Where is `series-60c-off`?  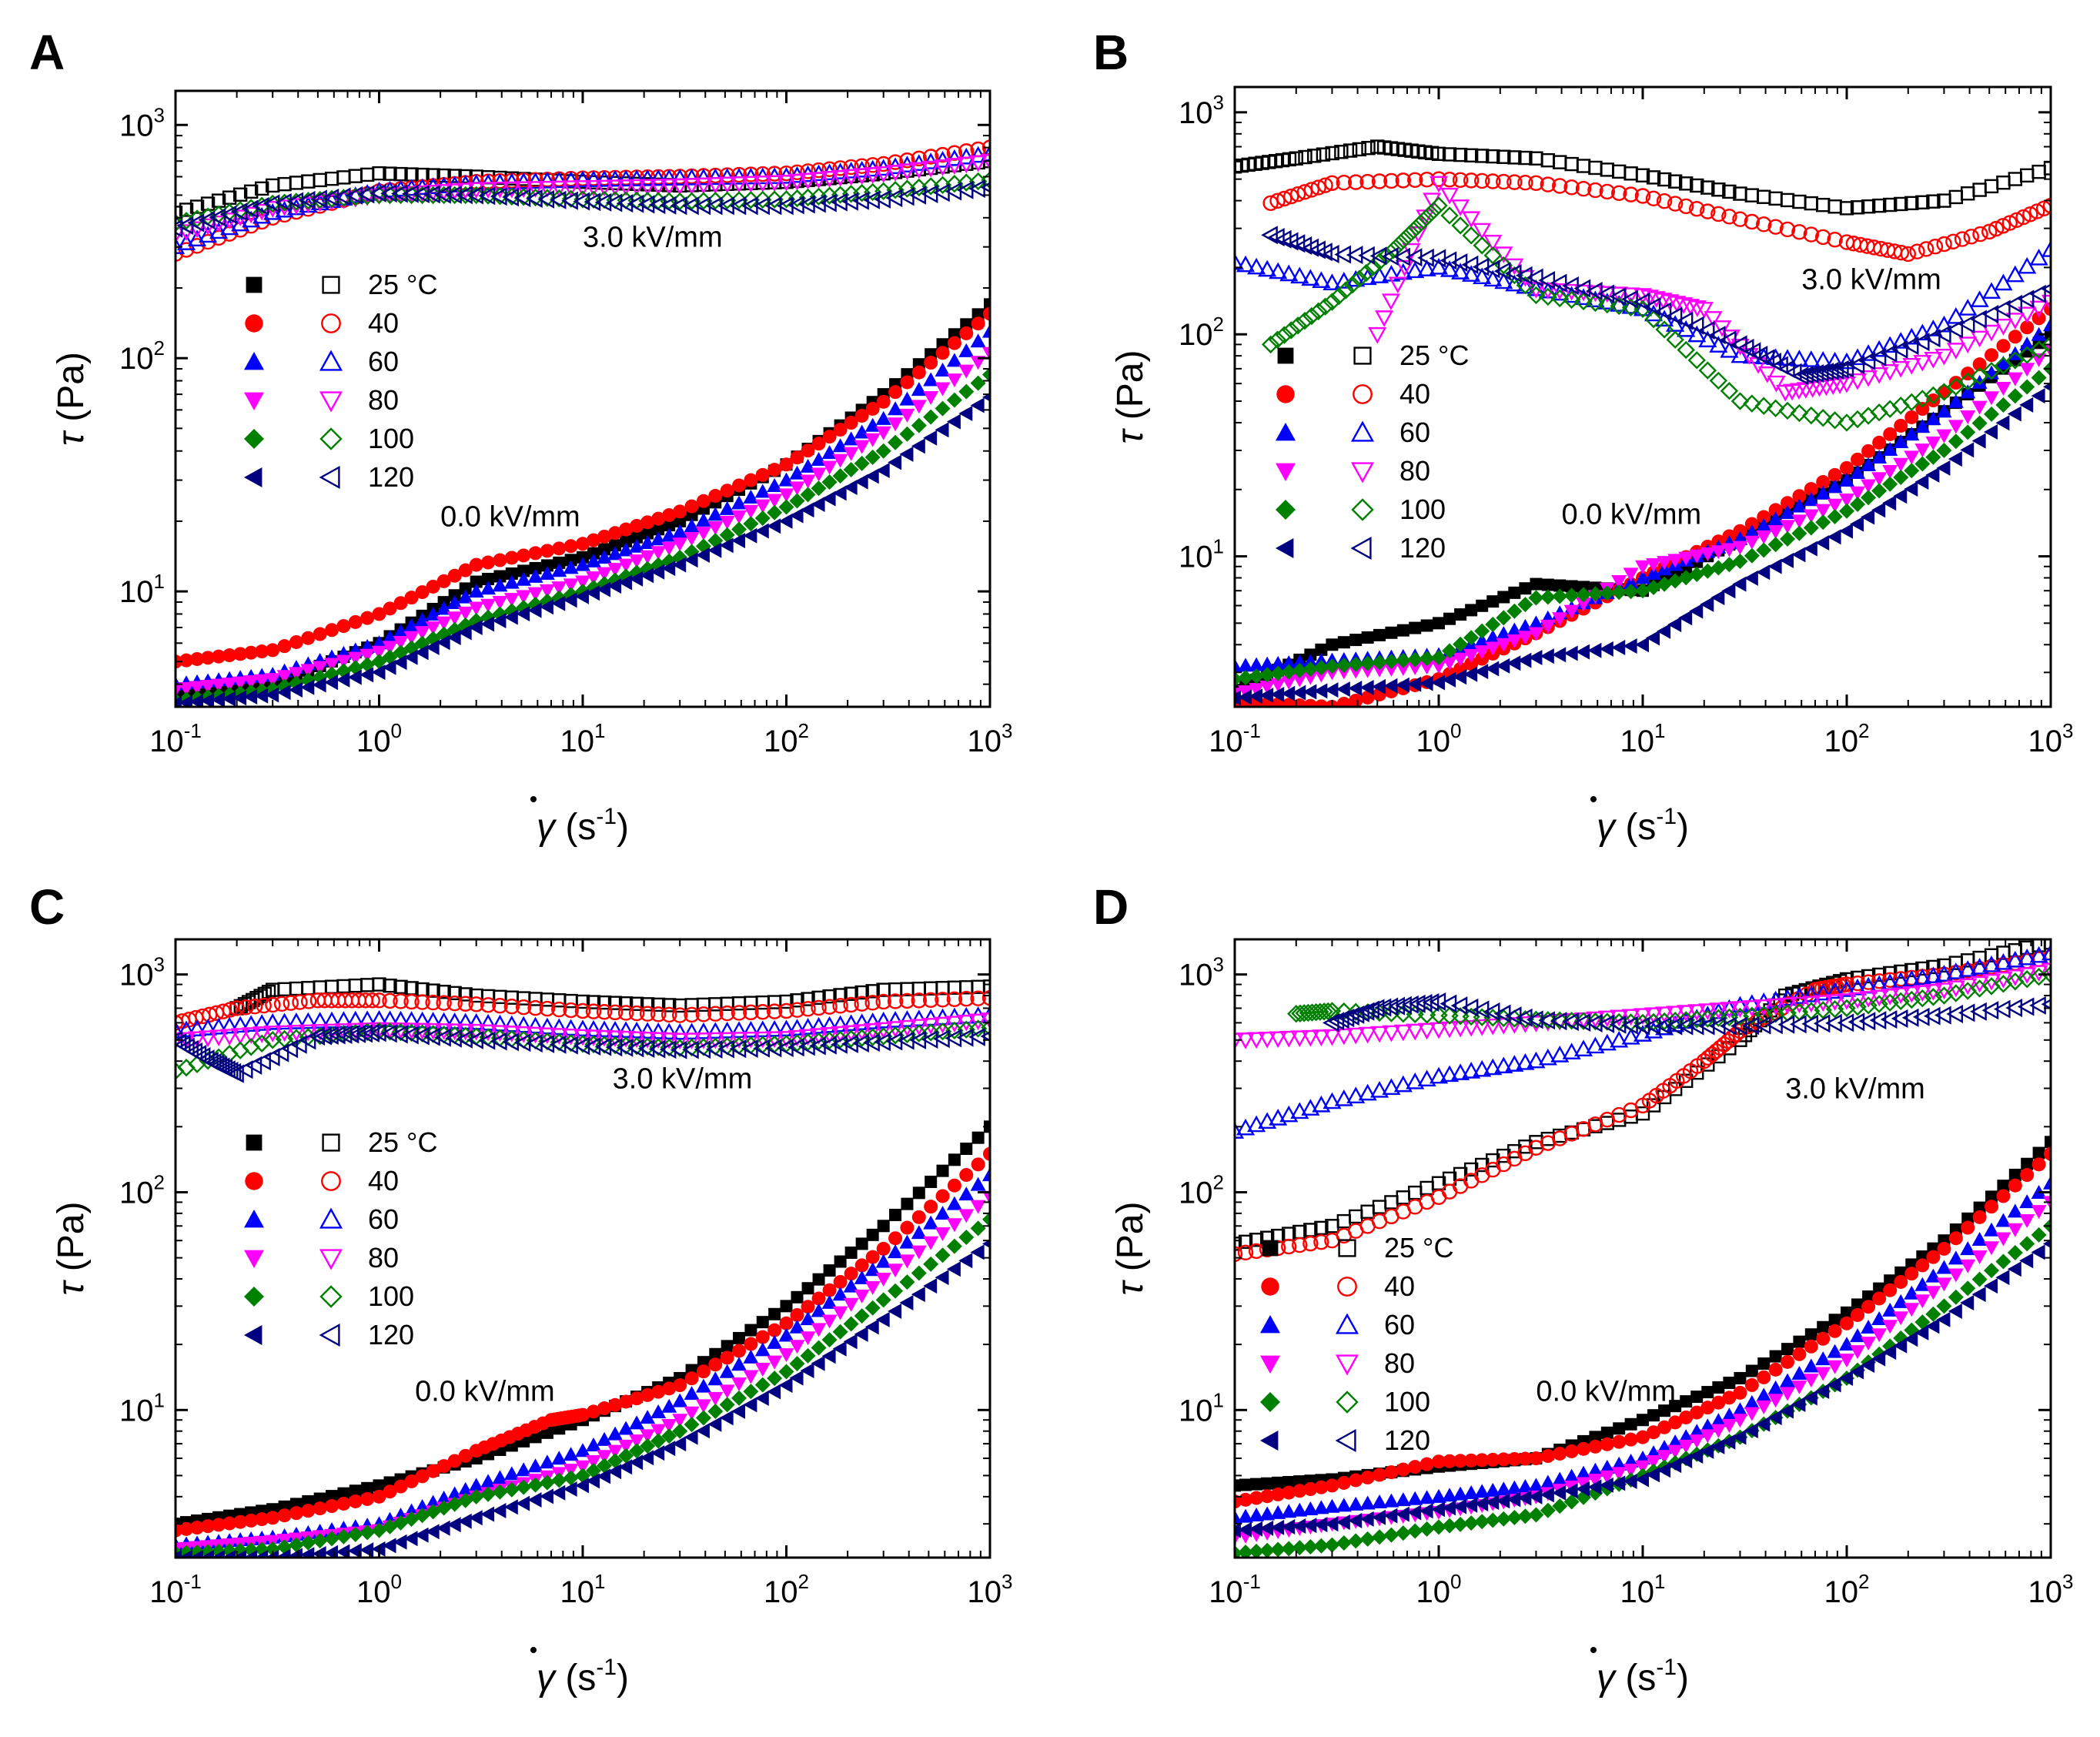 series-60c-off is located at coordinates (583, 1359).